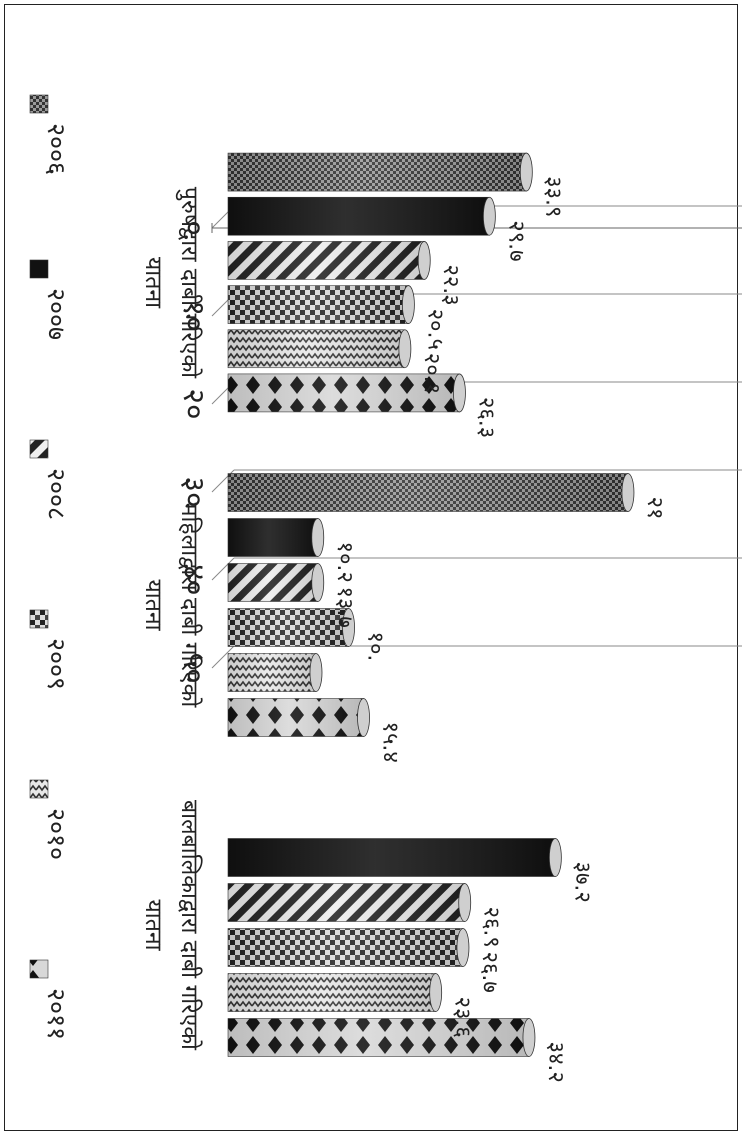  Describe the element at coordinates (193, 228) in the screenshot. I see `x-tick-label: ०` at that location.